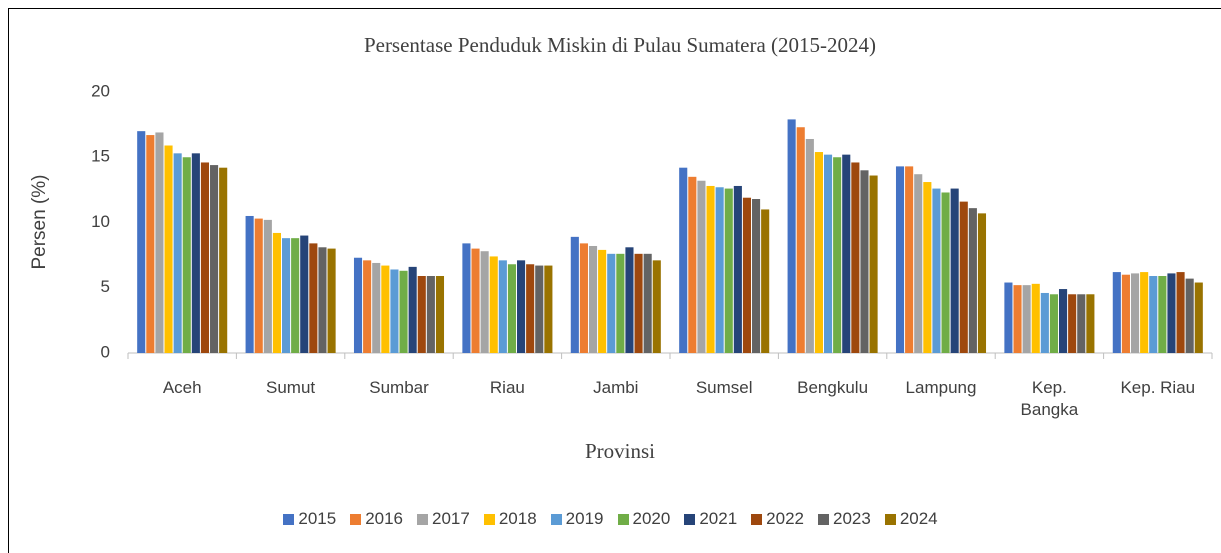  What do you see at coordinates (1158, 387) in the screenshot?
I see `x-tick-label: Kep. Riau` at bounding box center [1158, 387].